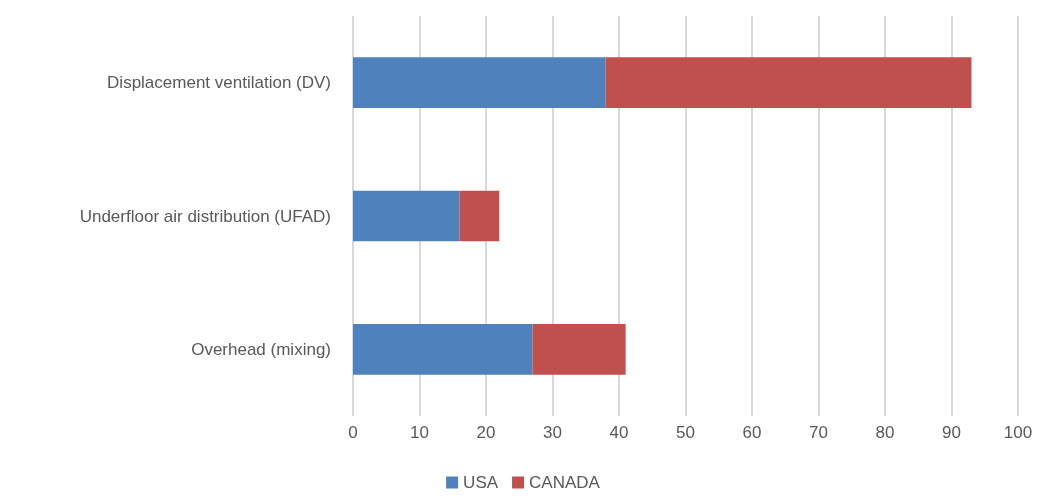  I want to click on x-tick-label: 100, so click(1018, 432).